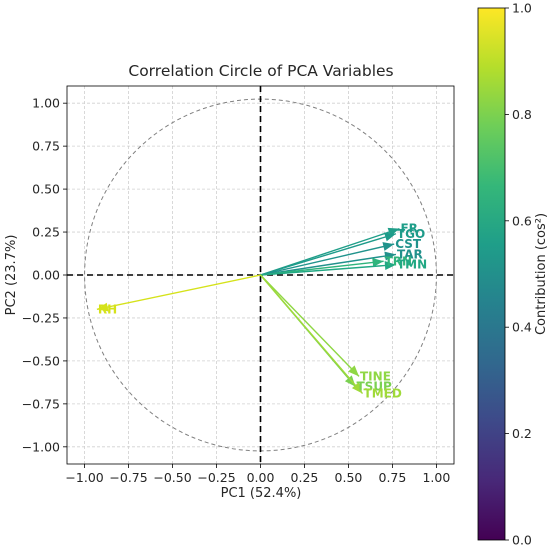 The width and height of the screenshot is (550, 555). What do you see at coordinates (518, 274) in the screenshot?
I see `colorbar-ticks: 0.0 0.2 0.4 0.6 0.8 1.0` at bounding box center [518, 274].